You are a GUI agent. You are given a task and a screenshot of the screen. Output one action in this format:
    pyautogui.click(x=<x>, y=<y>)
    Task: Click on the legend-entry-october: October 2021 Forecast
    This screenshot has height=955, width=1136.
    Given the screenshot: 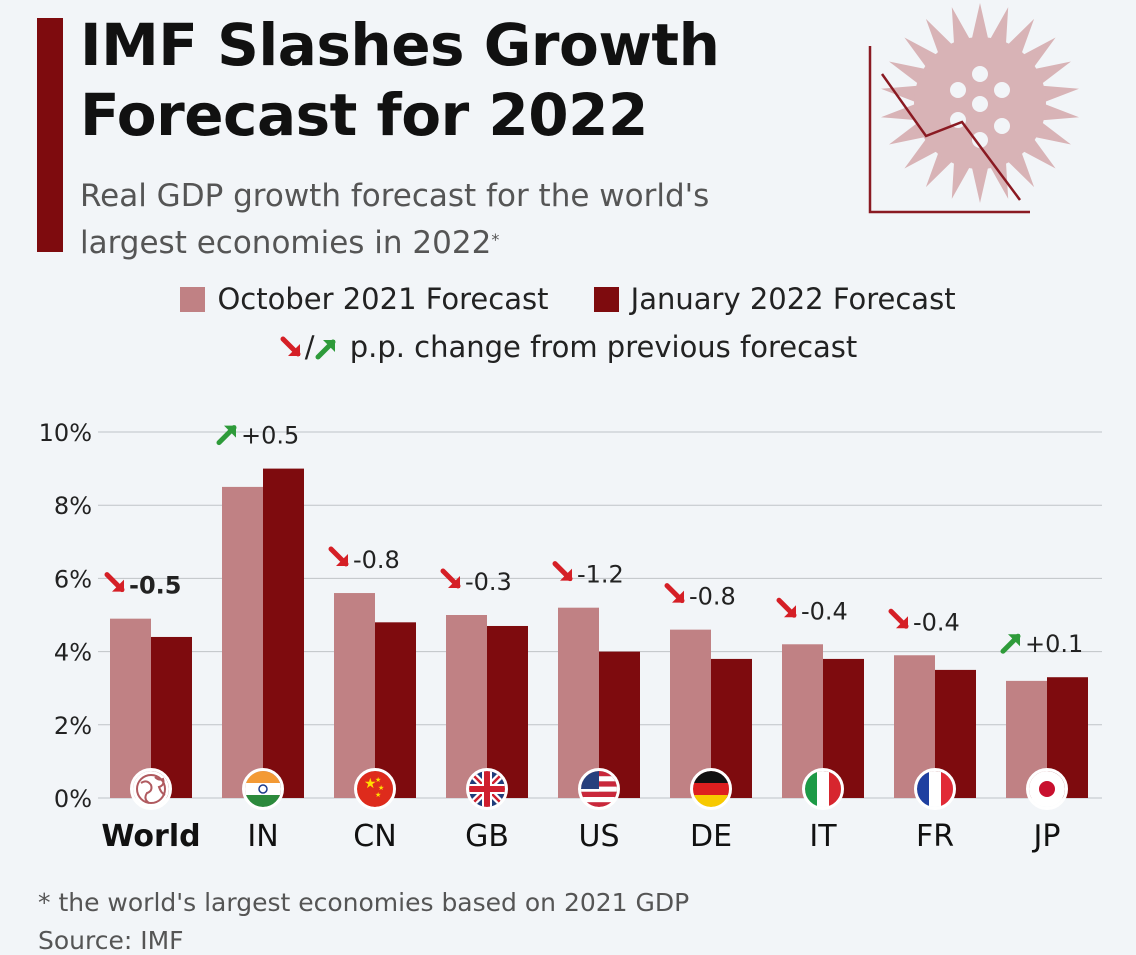 What is the action you would take?
    pyautogui.click(x=364, y=299)
    